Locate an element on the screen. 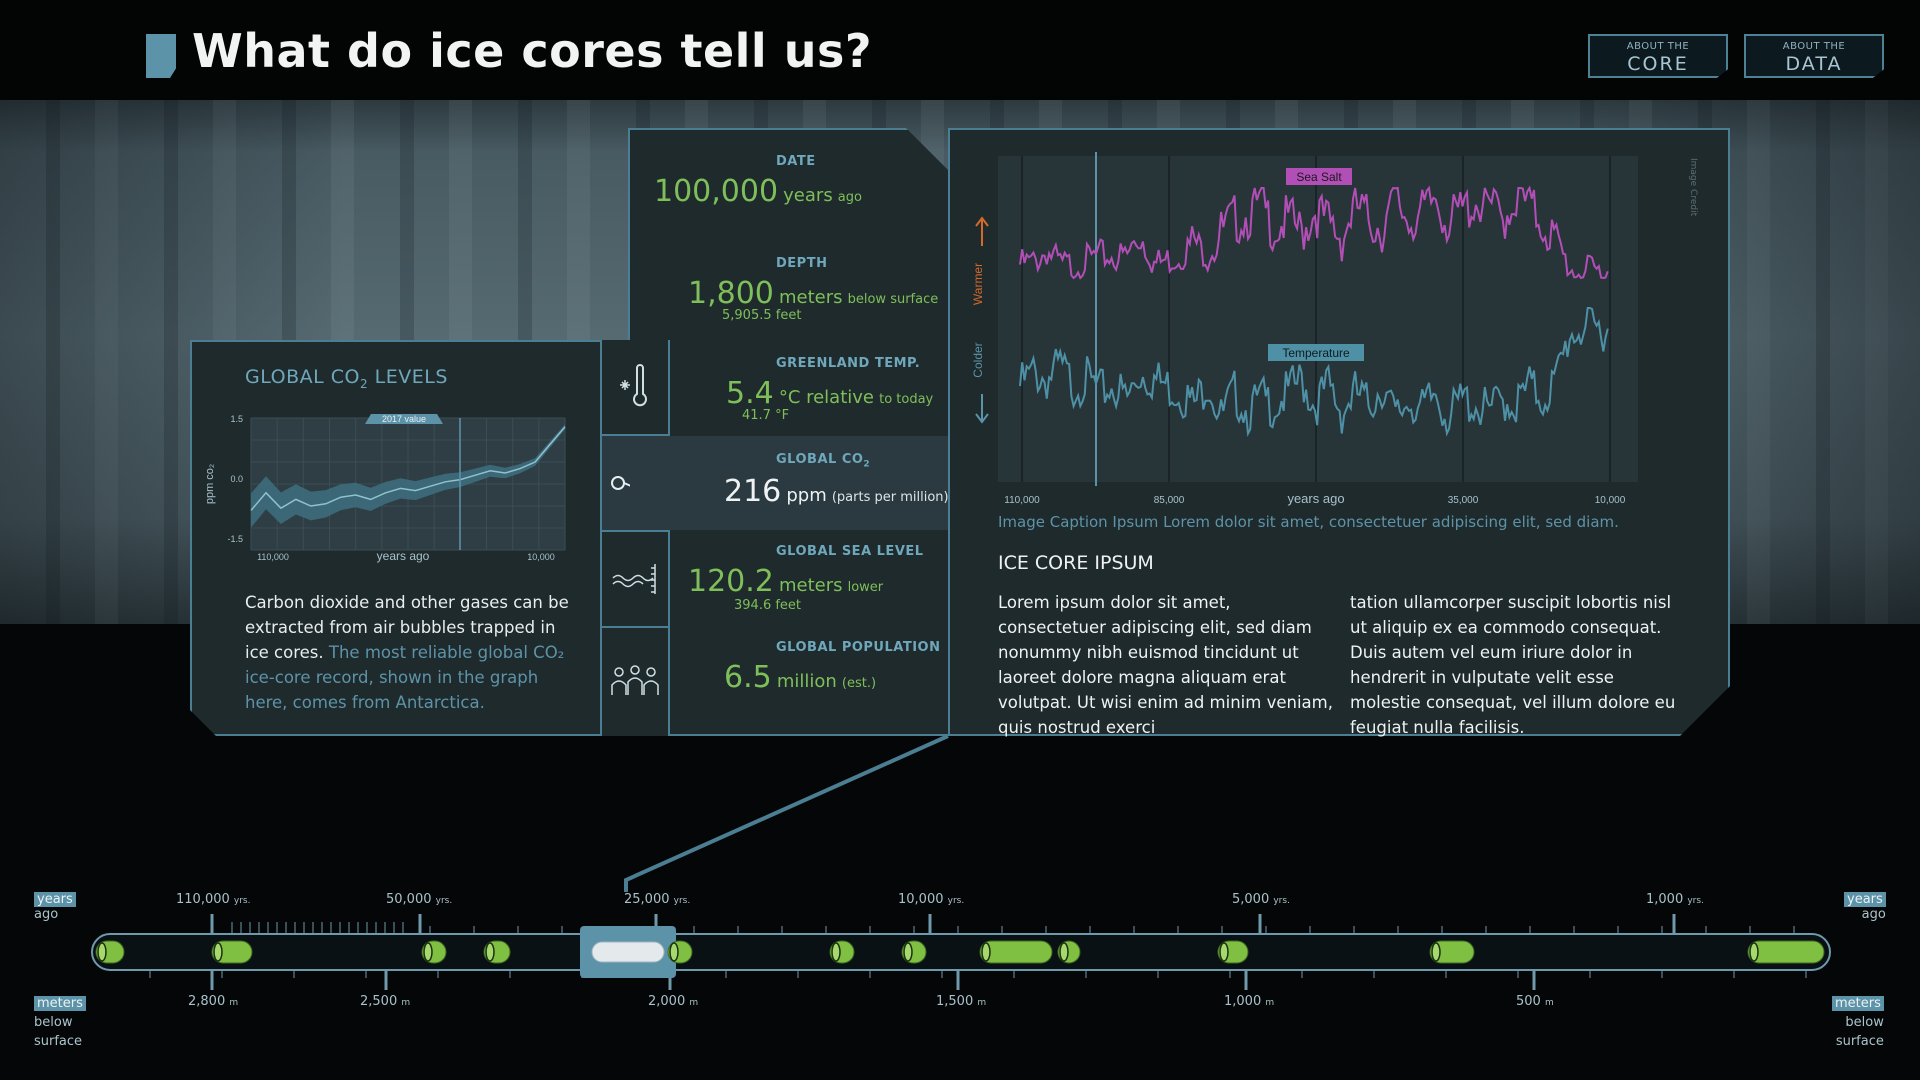 The width and height of the screenshot is (1920, 1080). co2-title-end: LEVELS is located at coordinates (408, 377).